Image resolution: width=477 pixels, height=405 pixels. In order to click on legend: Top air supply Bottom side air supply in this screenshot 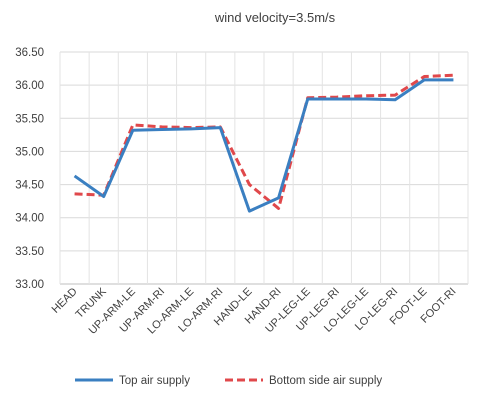, I will do `click(228, 381)`.